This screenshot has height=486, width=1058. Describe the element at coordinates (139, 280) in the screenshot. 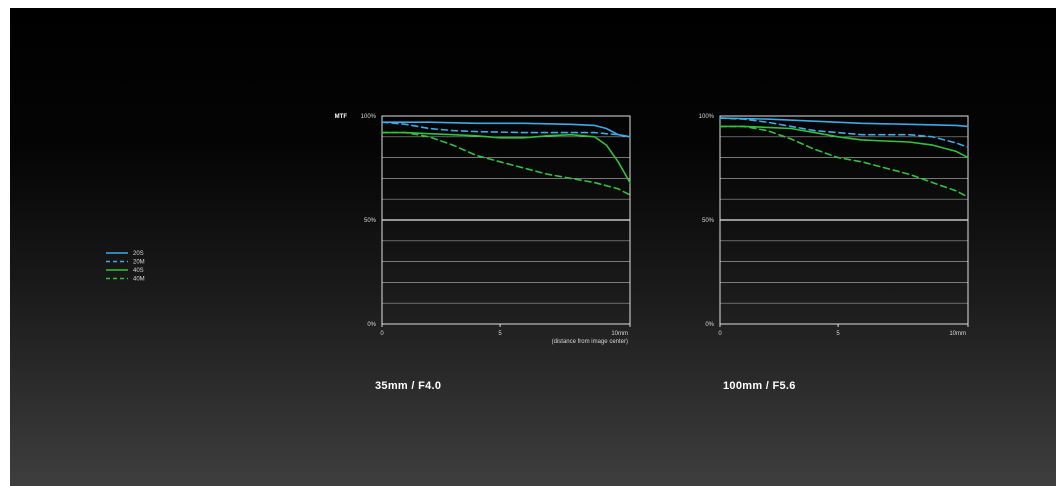

I see `legend-label: 40M` at that location.